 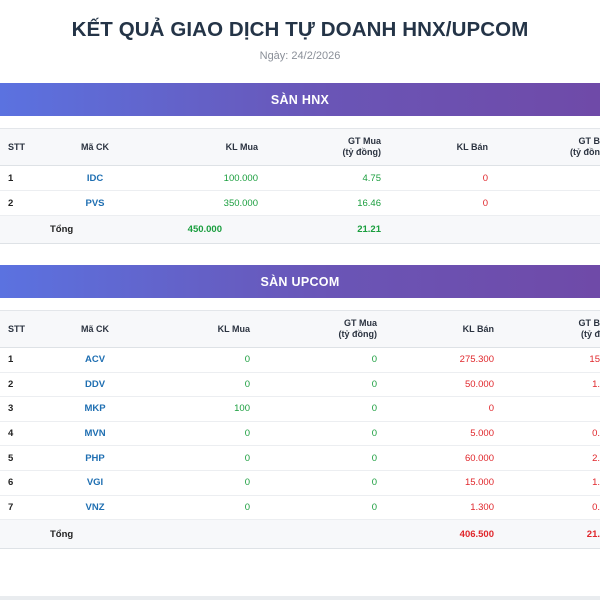 What do you see at coordinates (439, 360) in the screenshot?
I see `kl-ban-value: 275.300` at bounding box center [439, 360].